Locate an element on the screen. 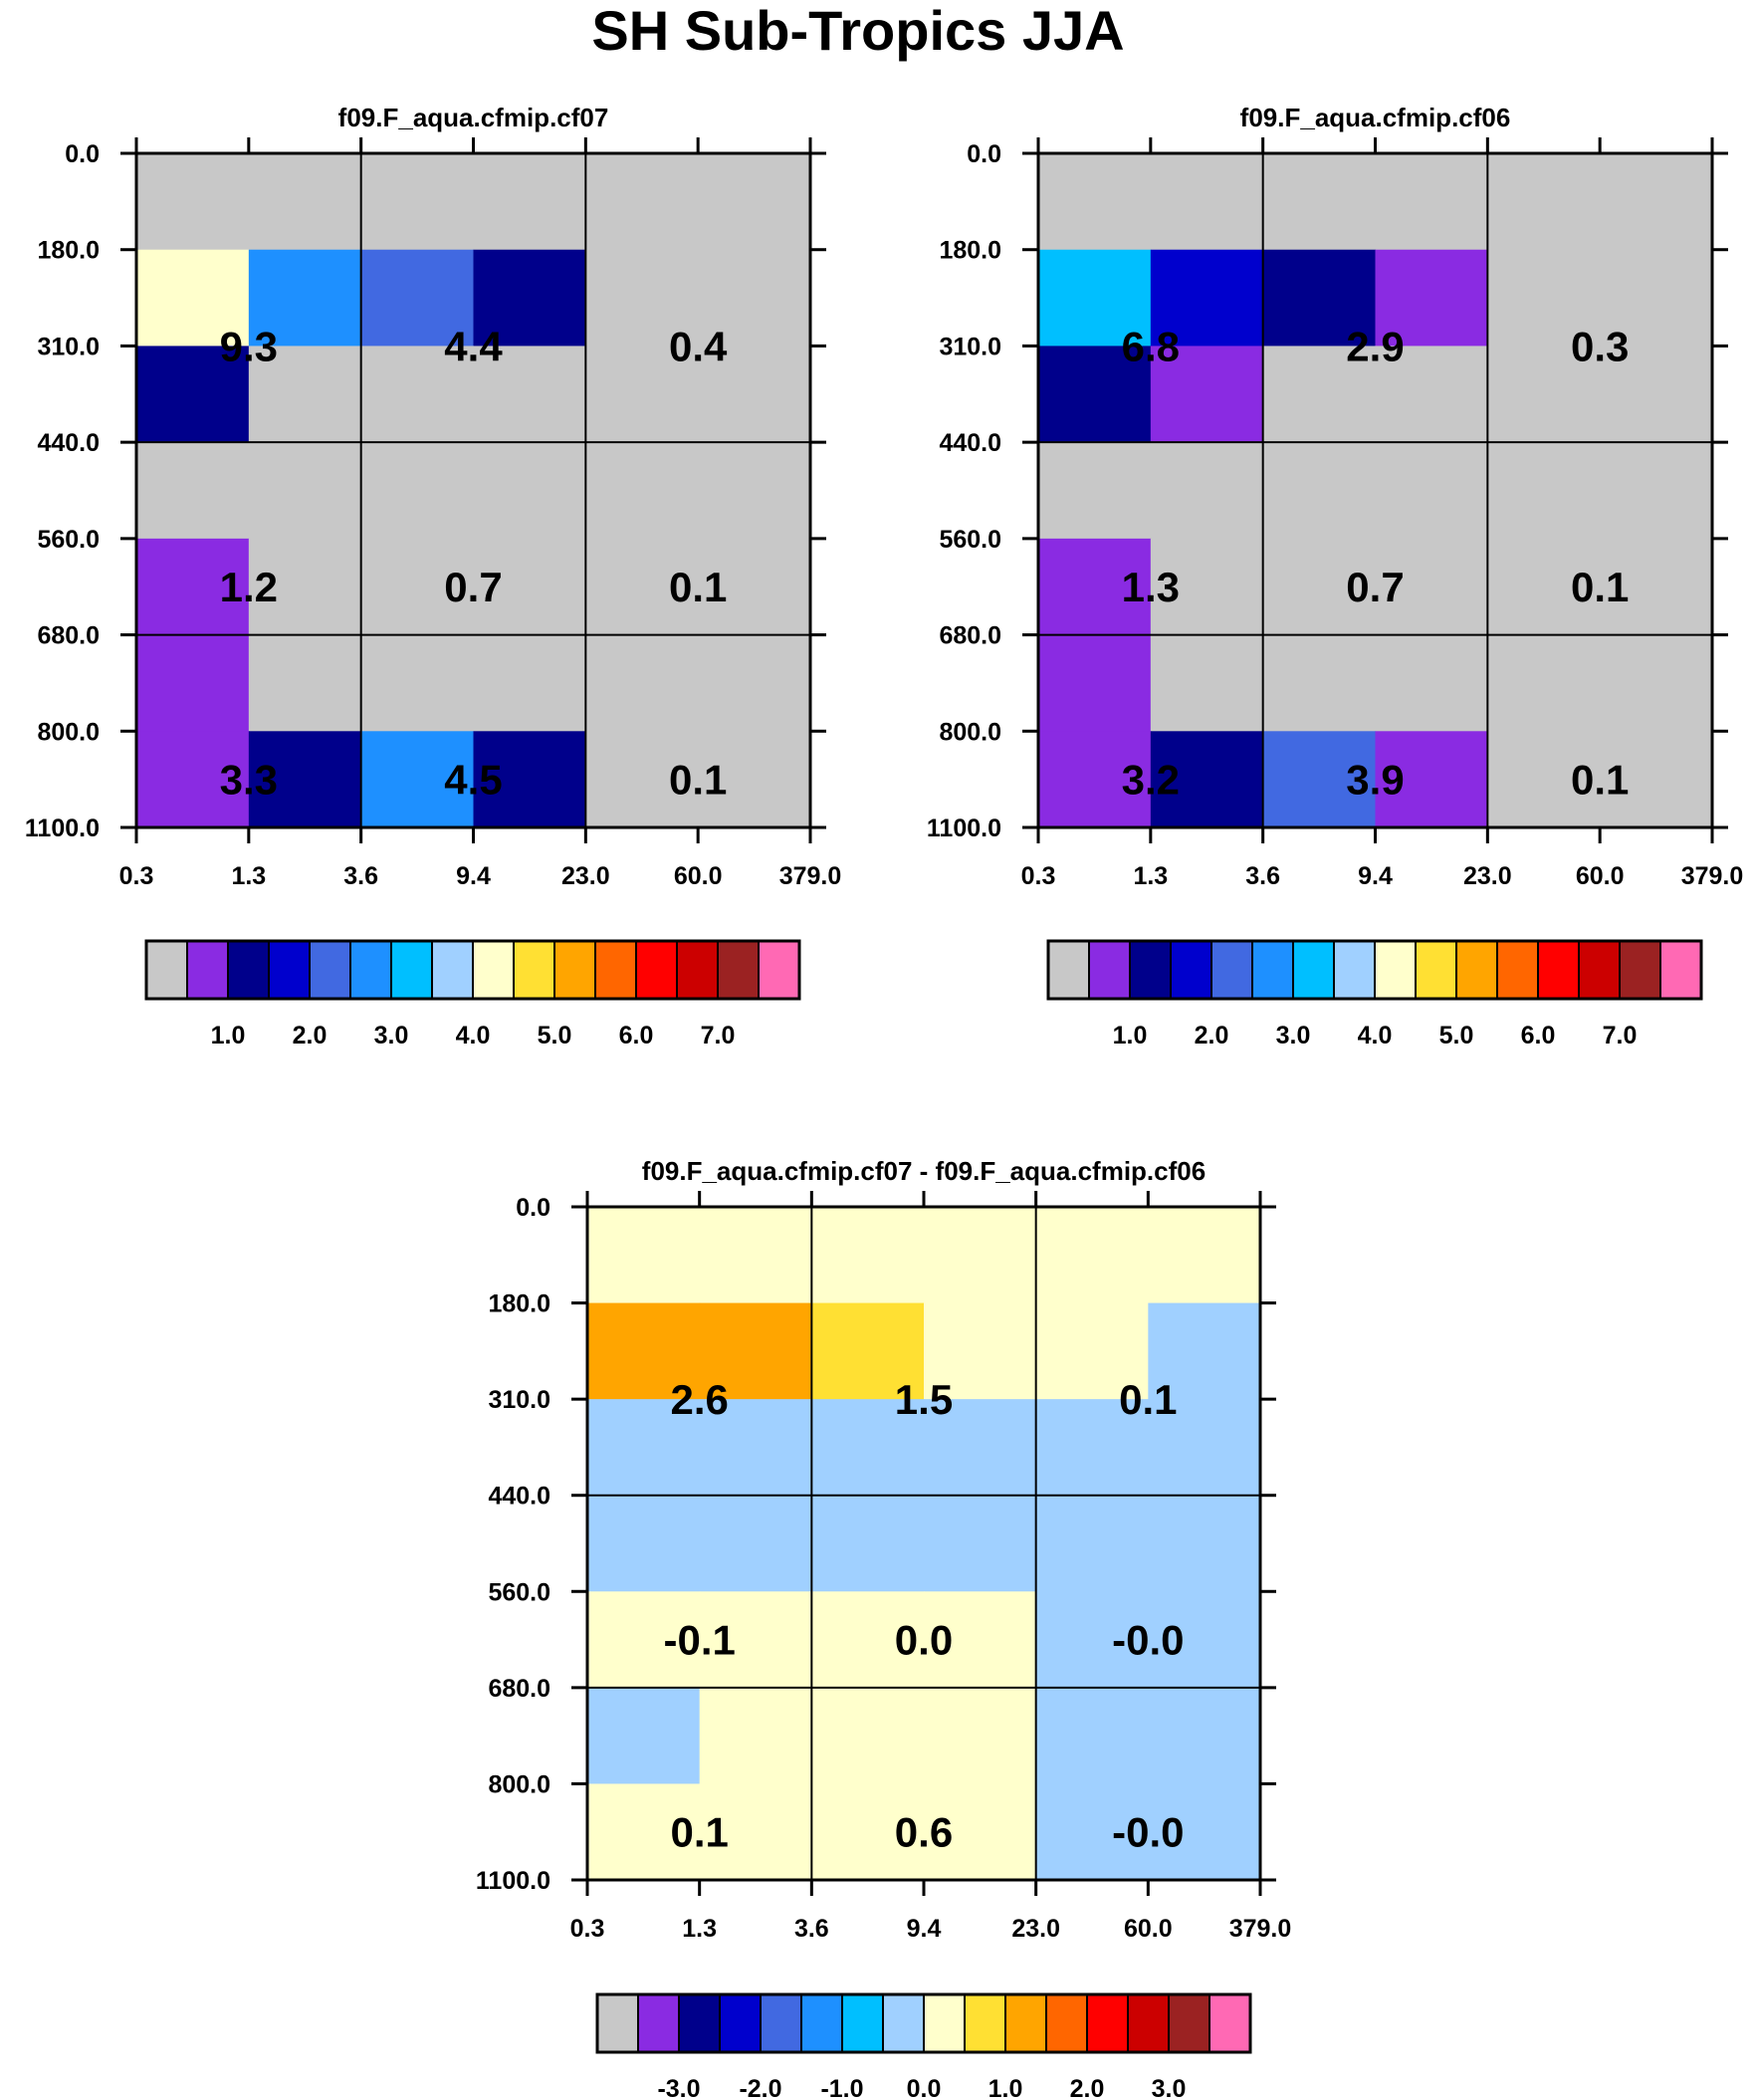 The height and width of the screenshot is (2100, 1755). colorbar: 1.0 2.0 3.0 4.0 5.0 6.0 7.0 is located at coordinates (472, 994).